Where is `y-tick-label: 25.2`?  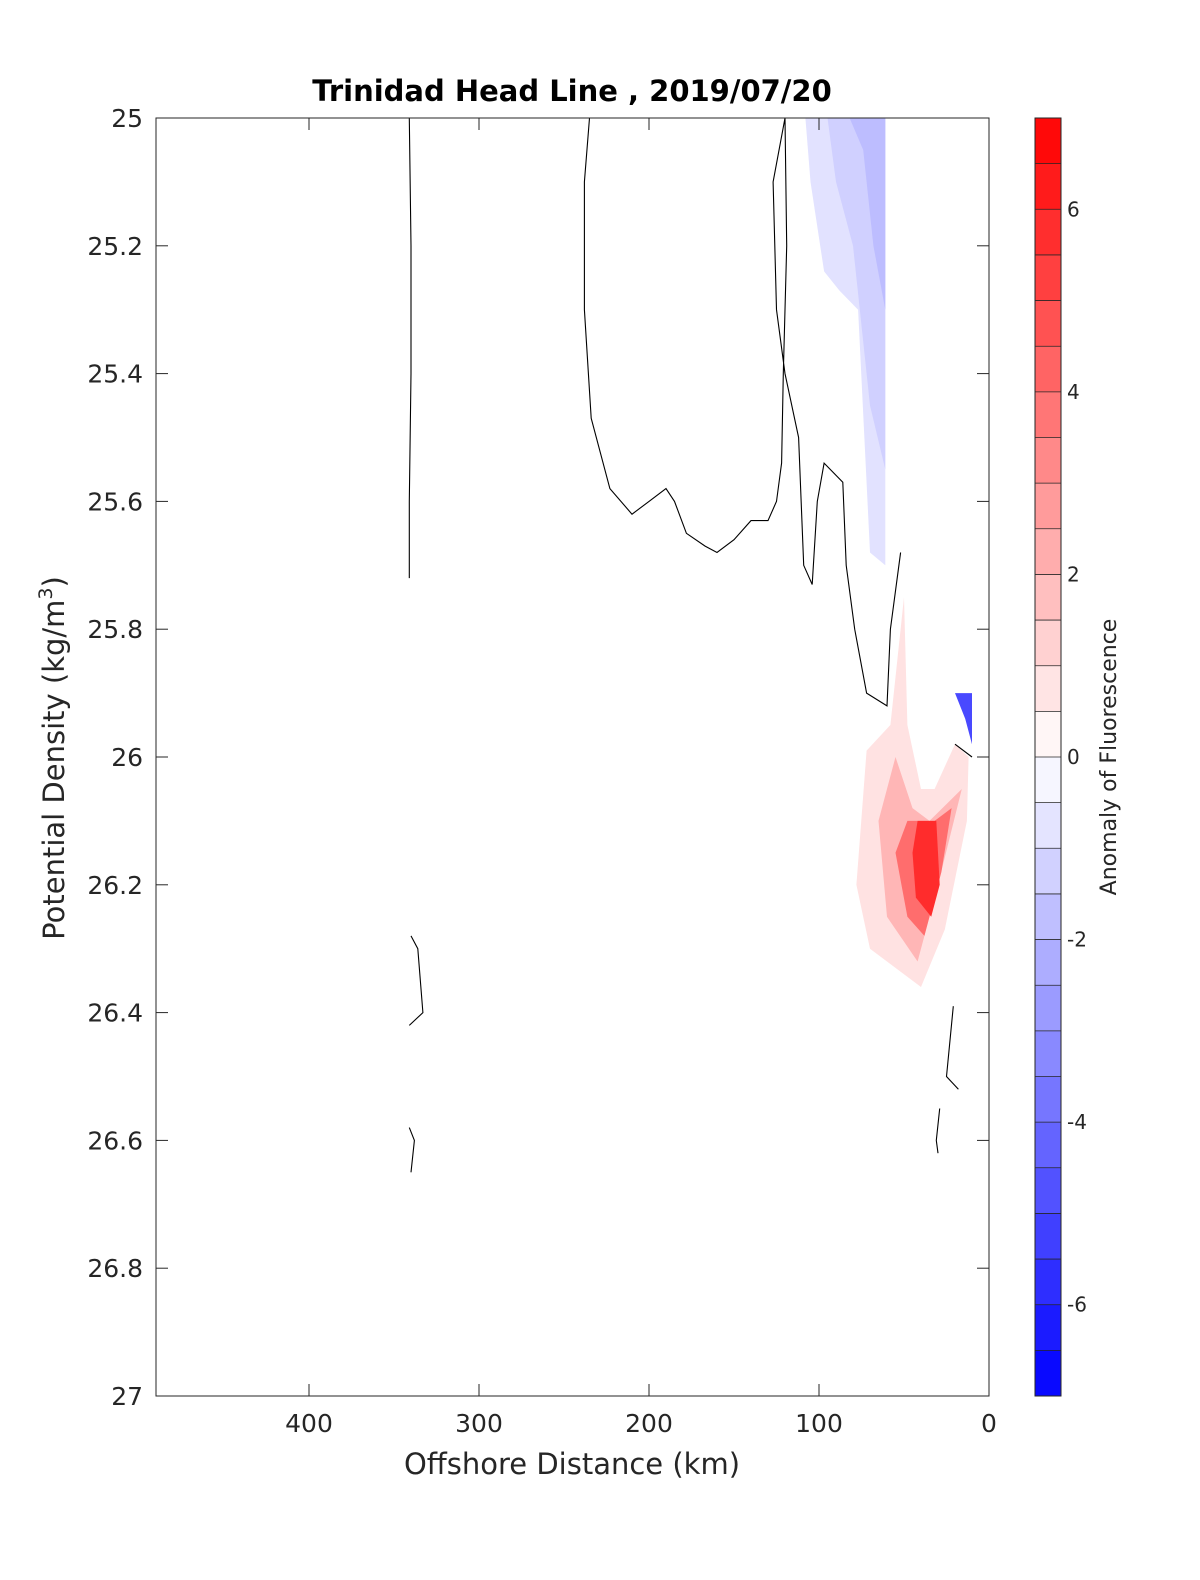 y-tick-label: 25.2 is located at coordinates (115, 246).